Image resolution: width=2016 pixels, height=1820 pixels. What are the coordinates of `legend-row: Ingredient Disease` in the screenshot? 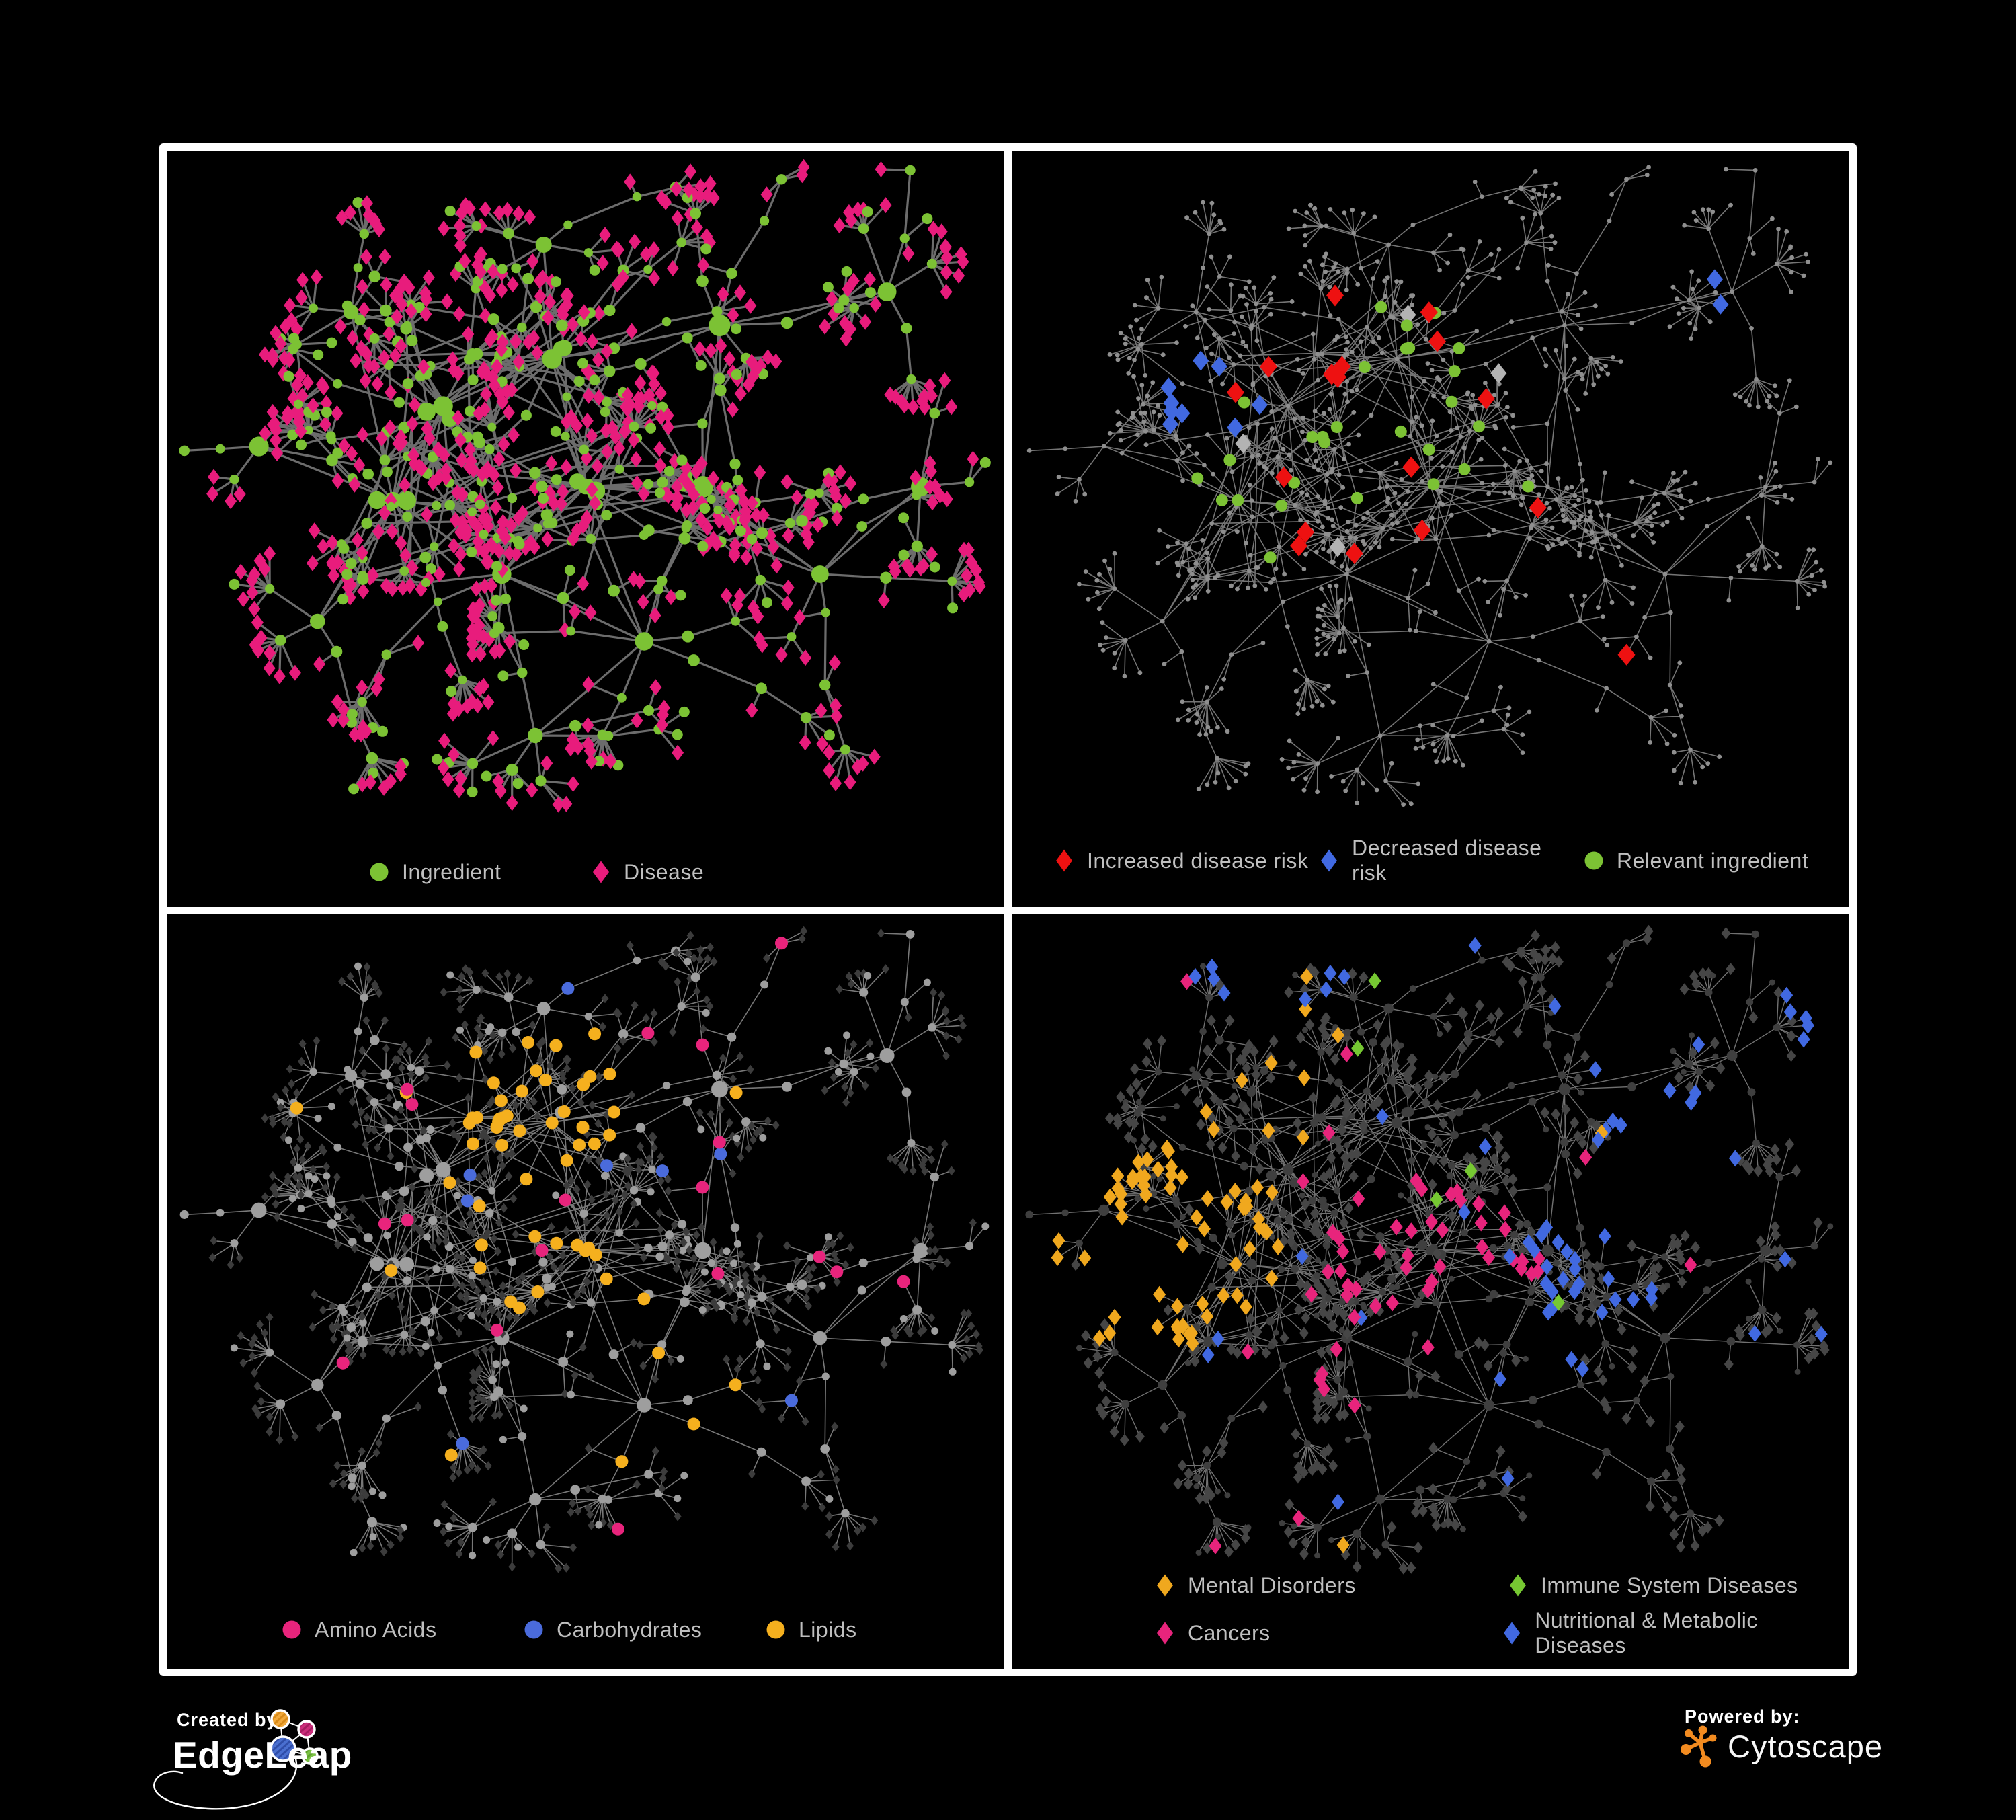 It's located at (685, 872).